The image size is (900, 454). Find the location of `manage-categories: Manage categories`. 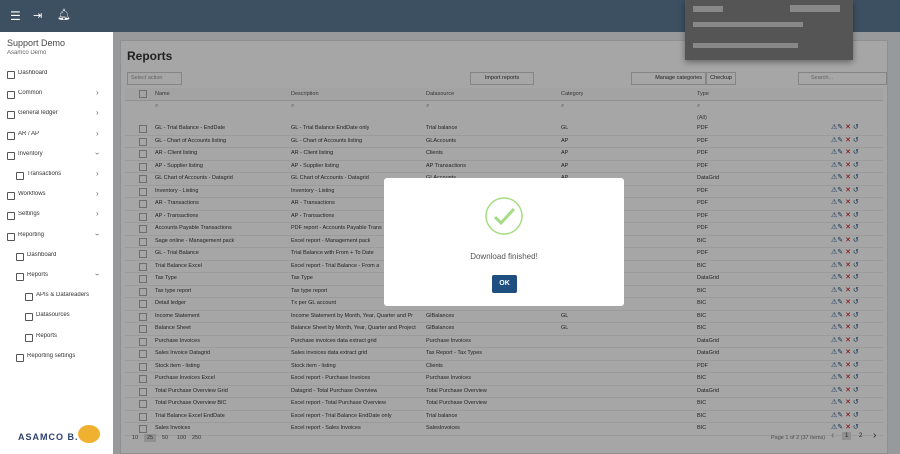

manage-categories: Manage categories is located at coordinates (668, 78).